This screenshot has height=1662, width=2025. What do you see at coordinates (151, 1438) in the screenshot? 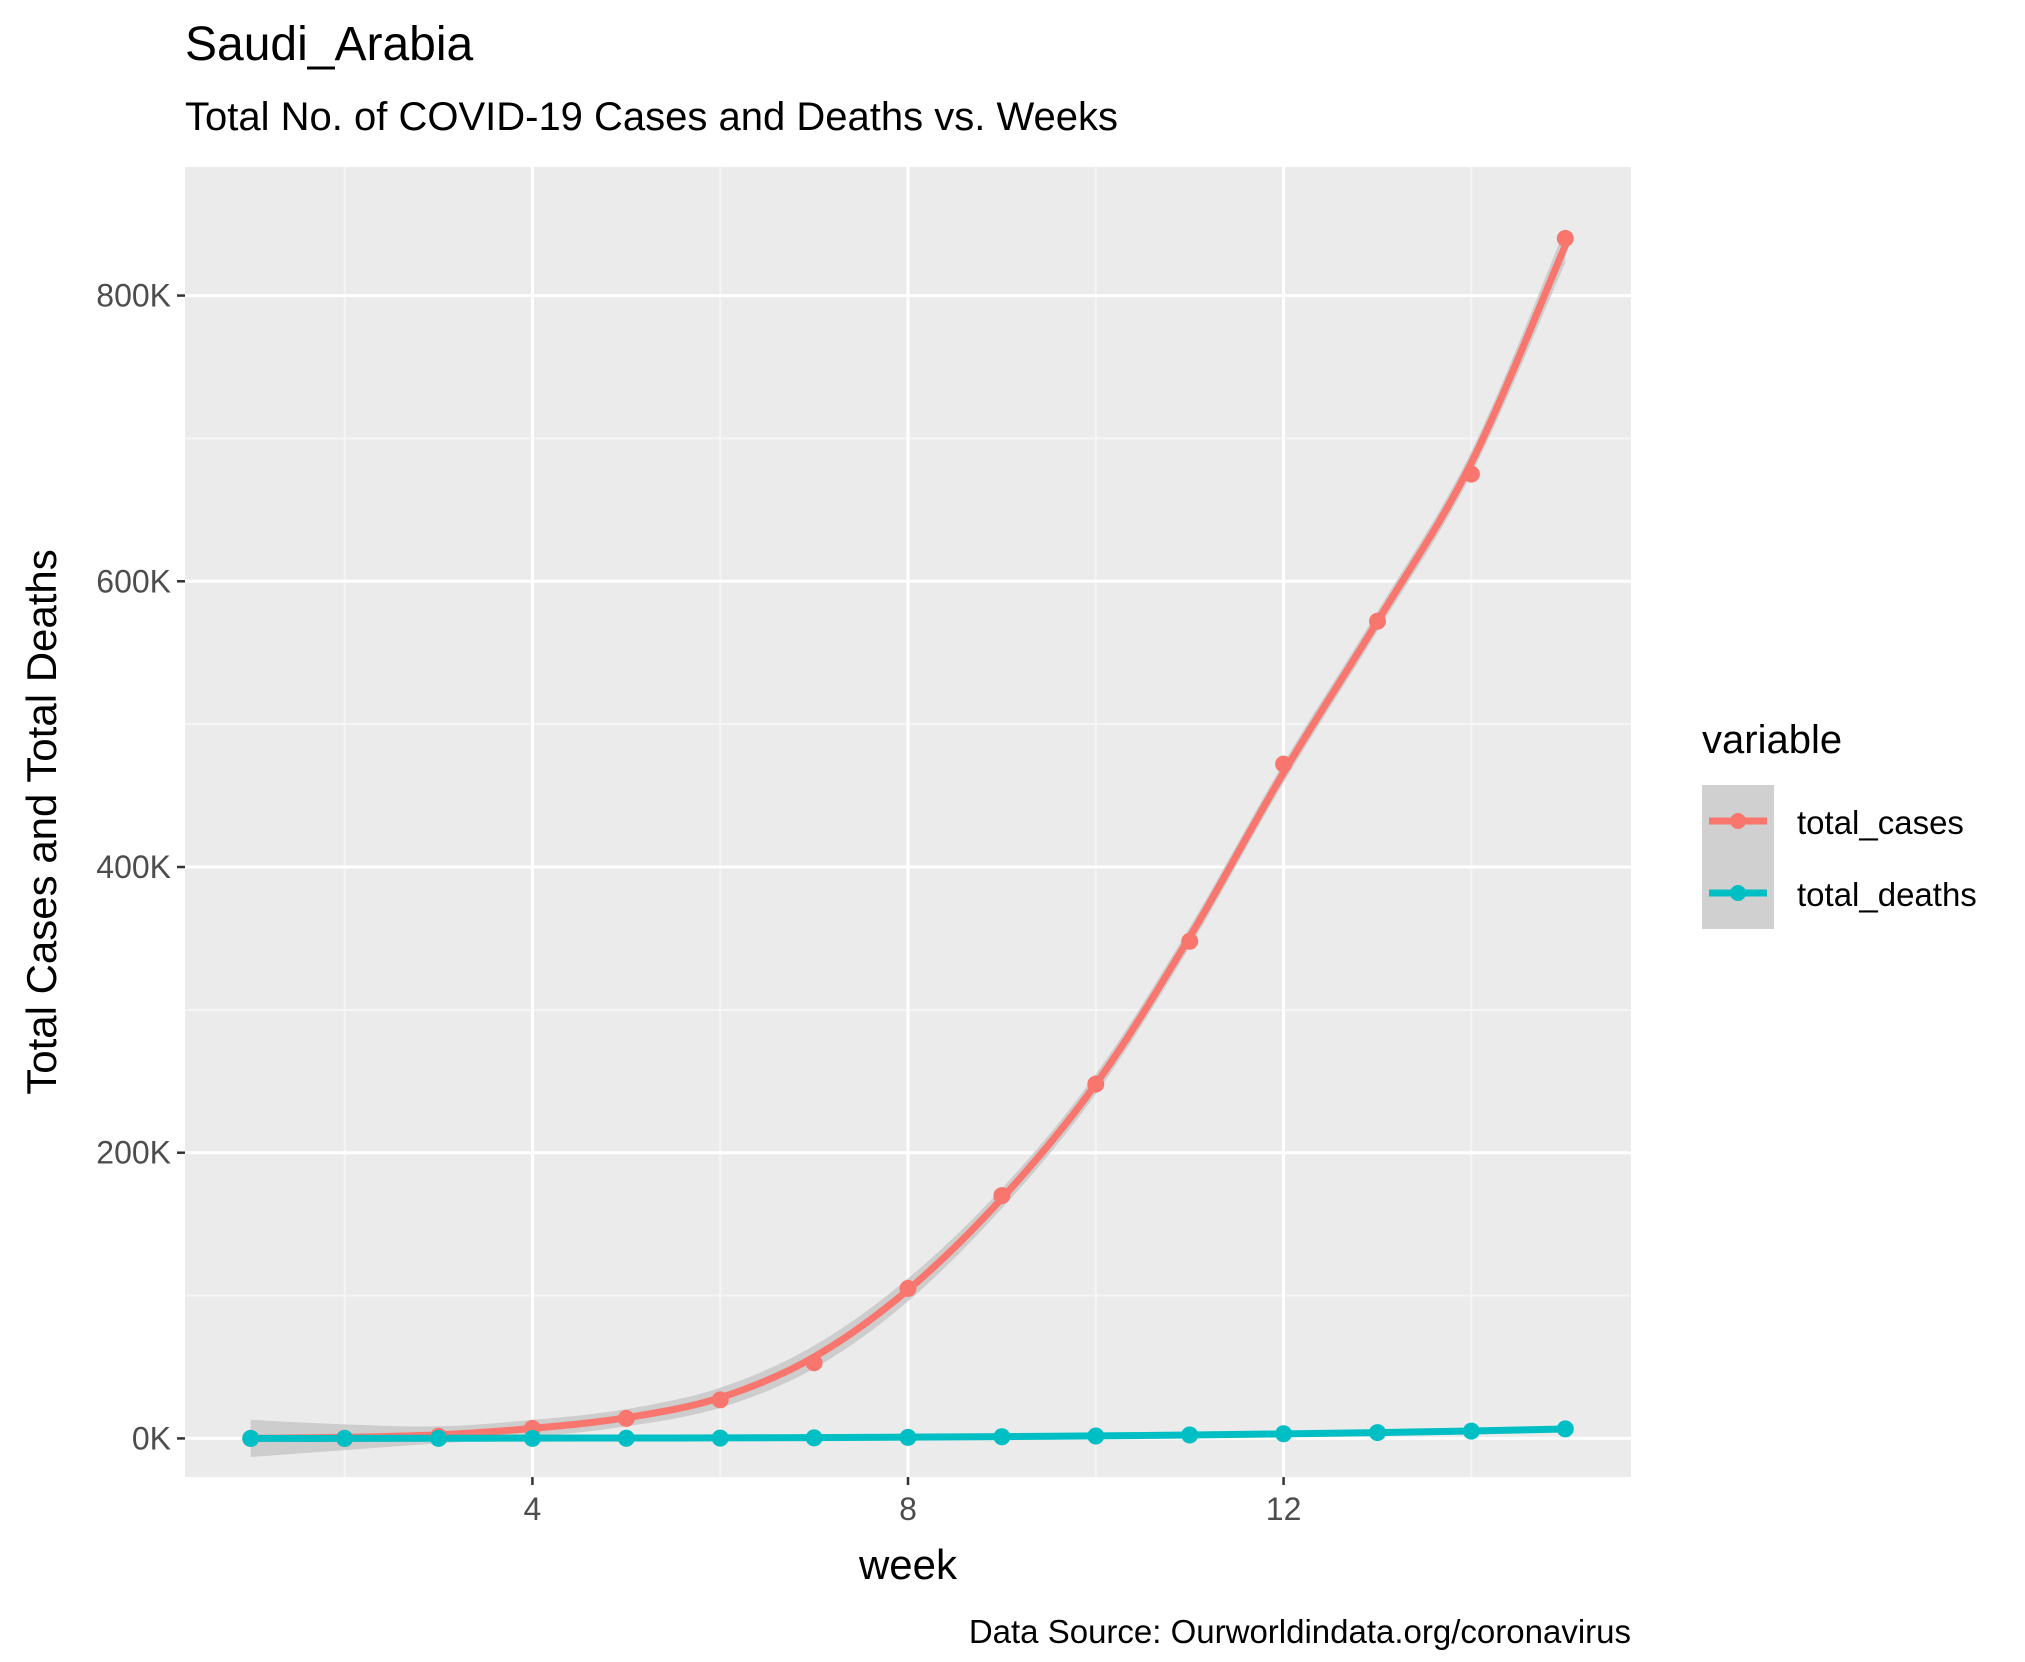
I see `y-tick-label: 0K` at bounding box center [151, 1438].